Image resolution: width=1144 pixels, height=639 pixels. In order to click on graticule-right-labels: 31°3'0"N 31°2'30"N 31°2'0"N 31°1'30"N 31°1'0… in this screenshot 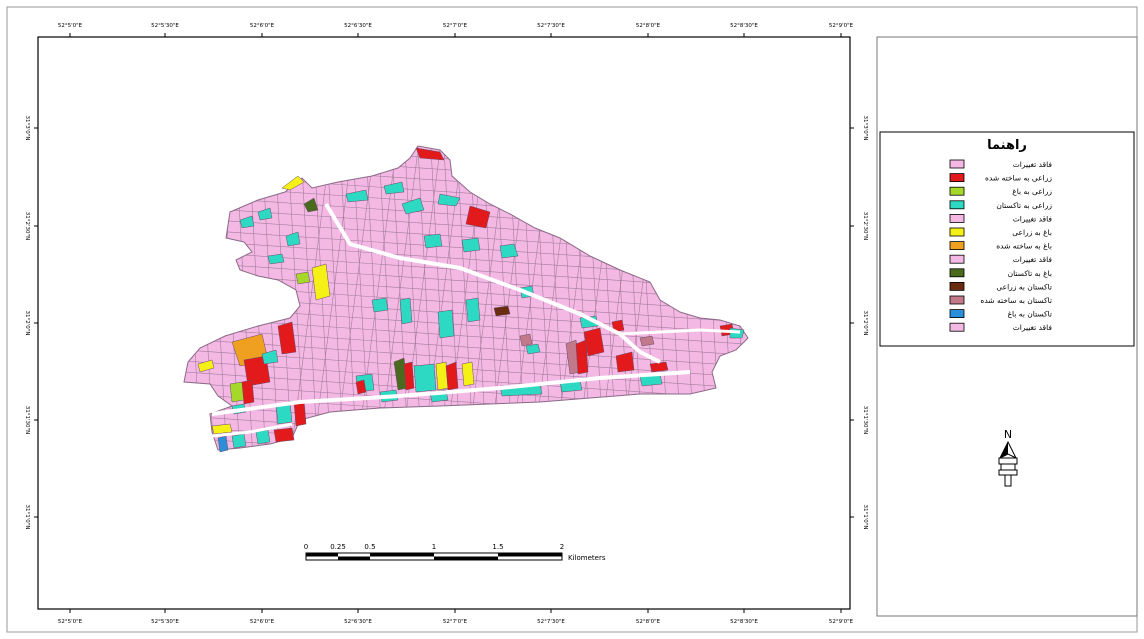, I will do `click(859, 323)`.